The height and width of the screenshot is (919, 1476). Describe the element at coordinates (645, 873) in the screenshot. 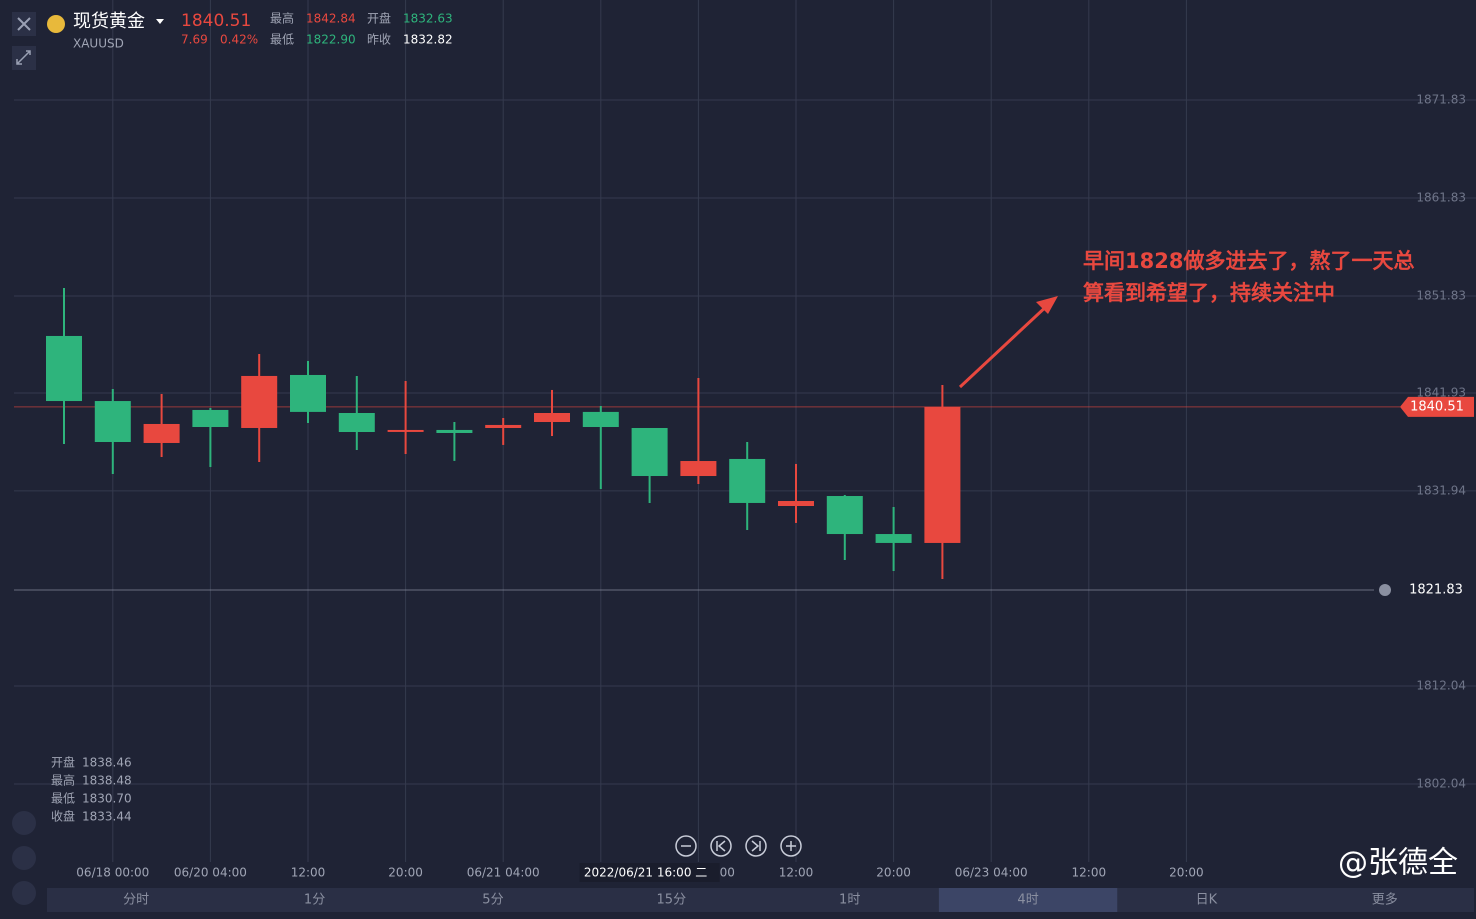

I see `crosshair-label: 2022/06/21 16:00 二` at that location.